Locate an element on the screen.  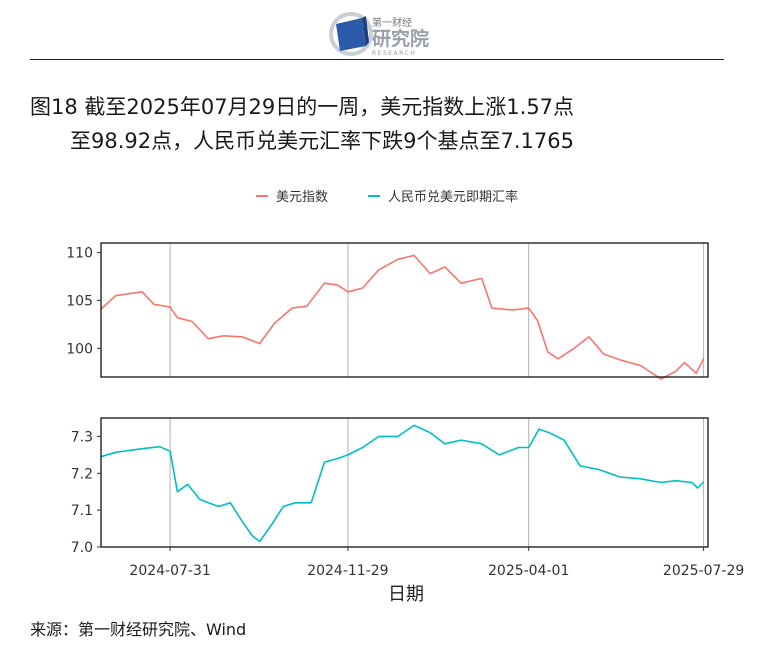
legend-label-series1: 美元指数 is located at coordinates (302, 197).